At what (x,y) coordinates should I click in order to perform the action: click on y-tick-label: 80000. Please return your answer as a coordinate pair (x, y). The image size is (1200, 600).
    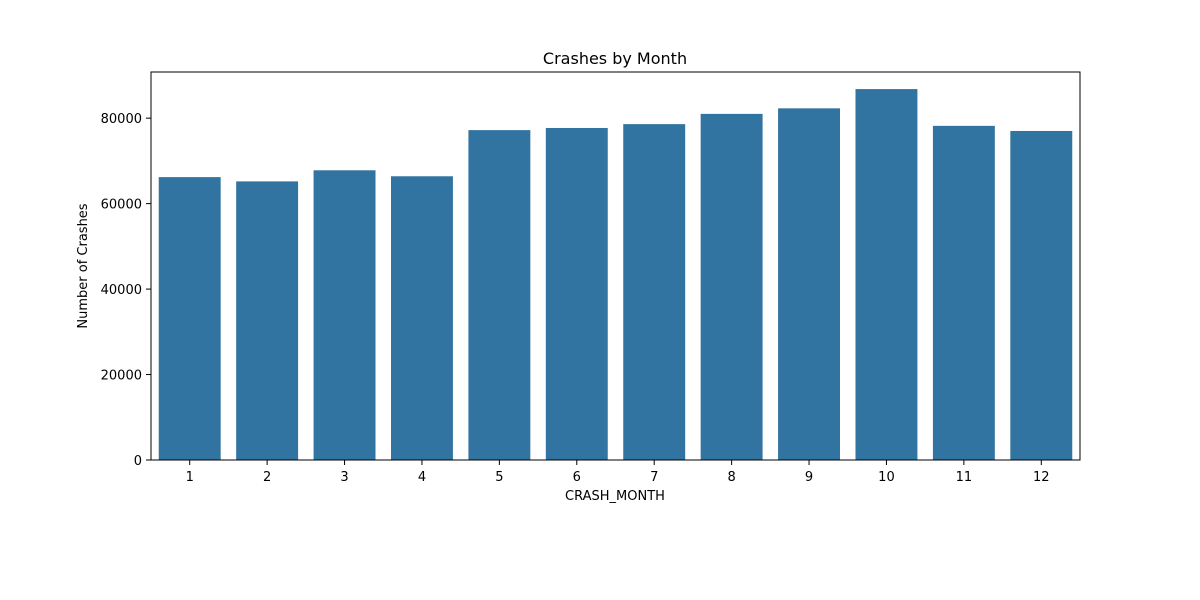
    Looking at the image, I should click on (121, 119).